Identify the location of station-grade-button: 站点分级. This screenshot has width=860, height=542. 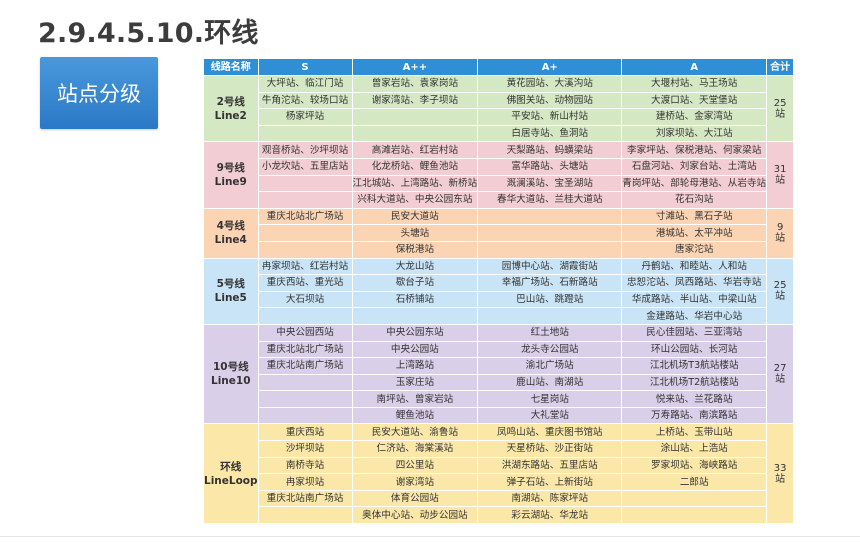
(99, 93).